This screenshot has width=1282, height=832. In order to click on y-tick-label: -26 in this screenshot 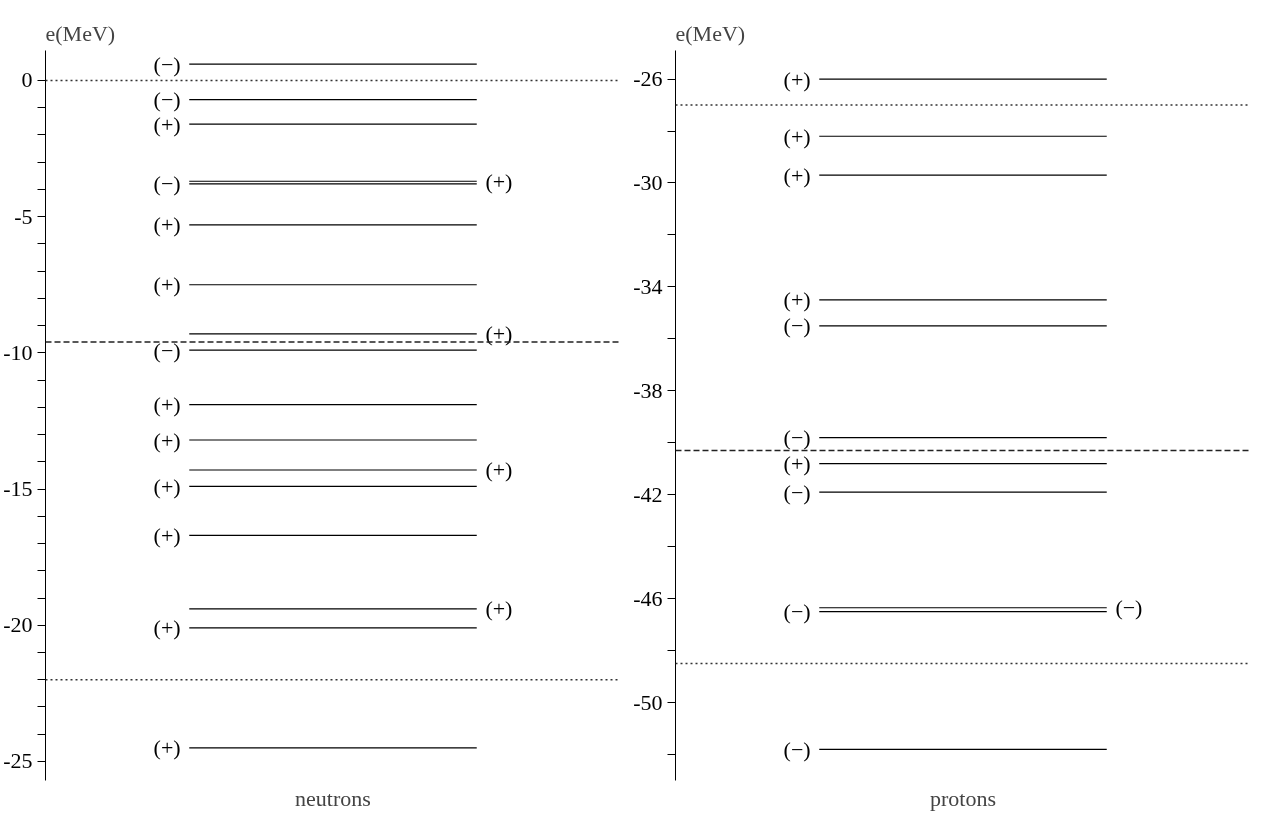, I will do `click(648, 79)`.